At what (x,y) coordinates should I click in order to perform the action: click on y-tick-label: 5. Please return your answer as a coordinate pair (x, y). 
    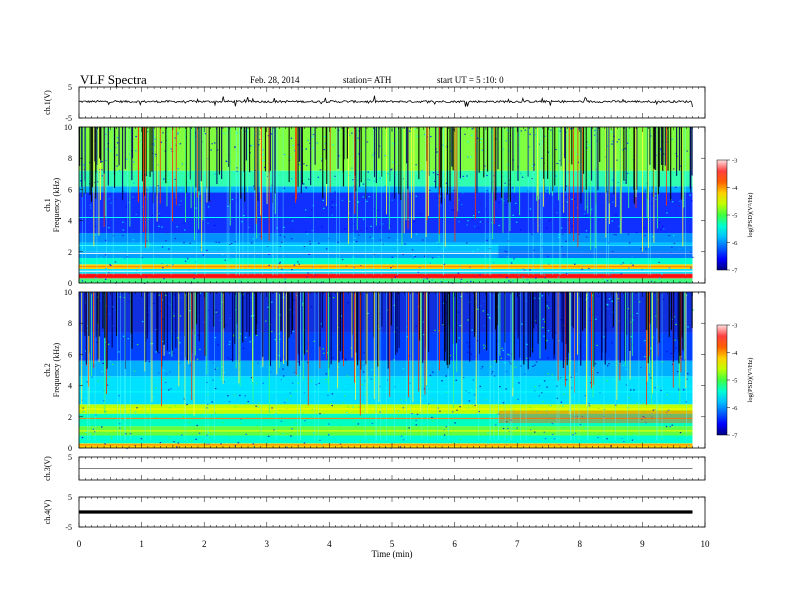
    Looking at the image, I should click on (70, 457).